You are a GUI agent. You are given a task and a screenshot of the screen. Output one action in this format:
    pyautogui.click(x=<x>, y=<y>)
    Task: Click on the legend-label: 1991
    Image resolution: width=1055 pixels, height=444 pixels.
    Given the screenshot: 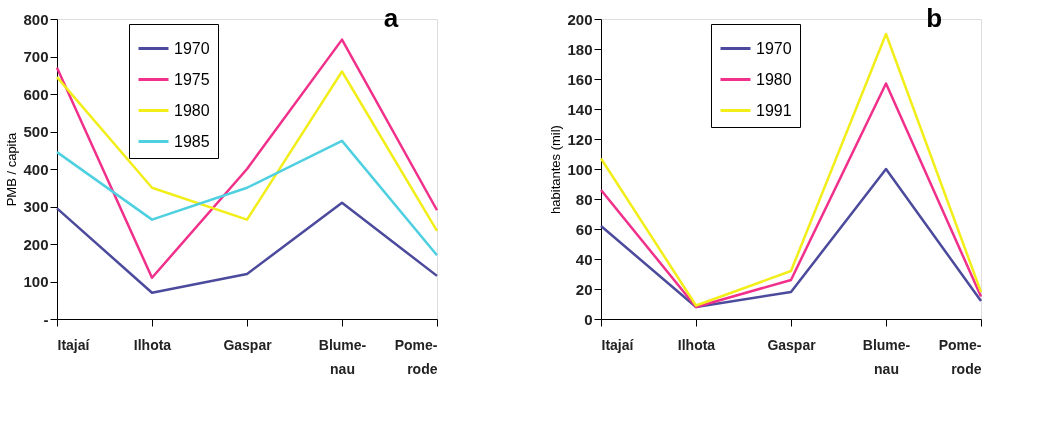 What is the action you would take?
    pyautogui.click(x=774, y=110)
    